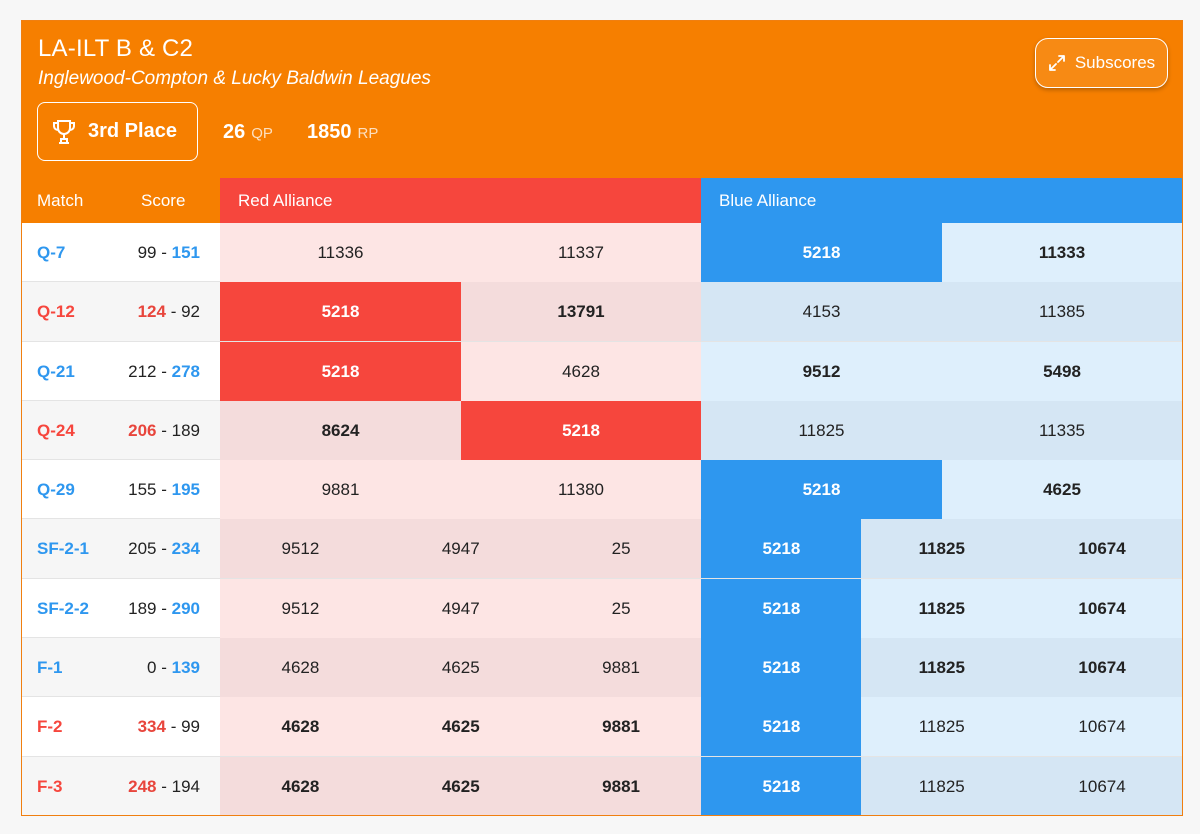  Describe the element at coordinates (581, 252) in the screenshot. I see `red-team-cell: 11337` at that location.